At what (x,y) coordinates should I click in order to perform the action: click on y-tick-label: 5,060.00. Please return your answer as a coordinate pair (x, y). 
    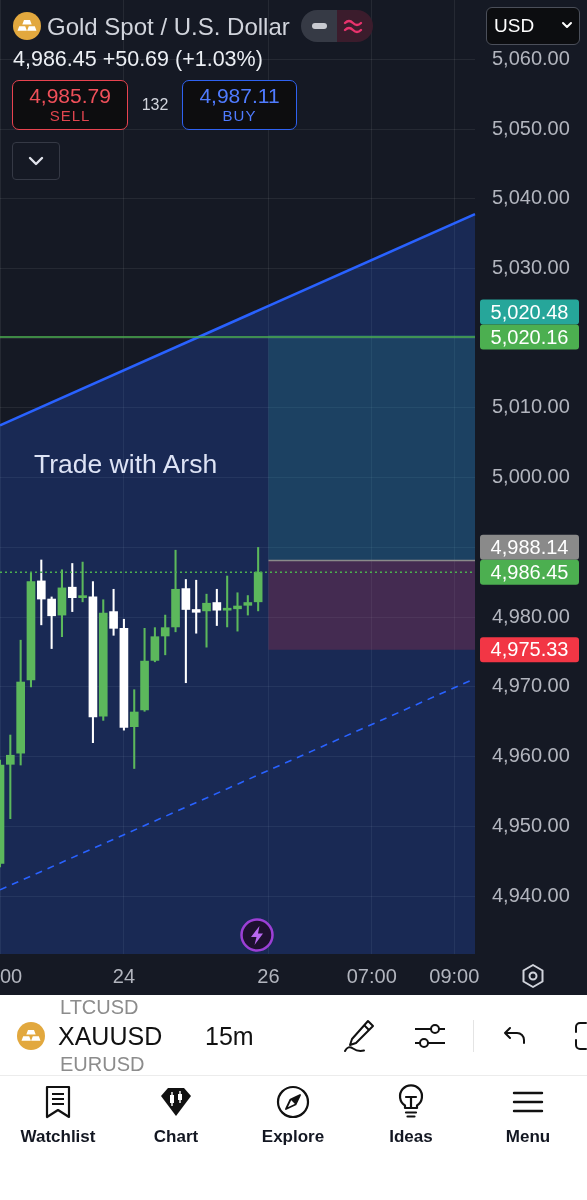
    Looking at the image, I should click on (531, 57).